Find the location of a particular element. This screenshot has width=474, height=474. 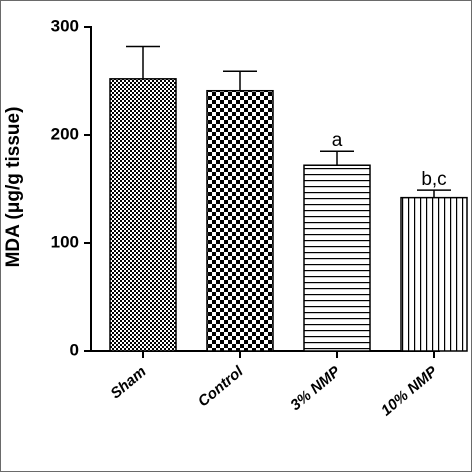

significance-label: a is located at coordinates (337, 140).